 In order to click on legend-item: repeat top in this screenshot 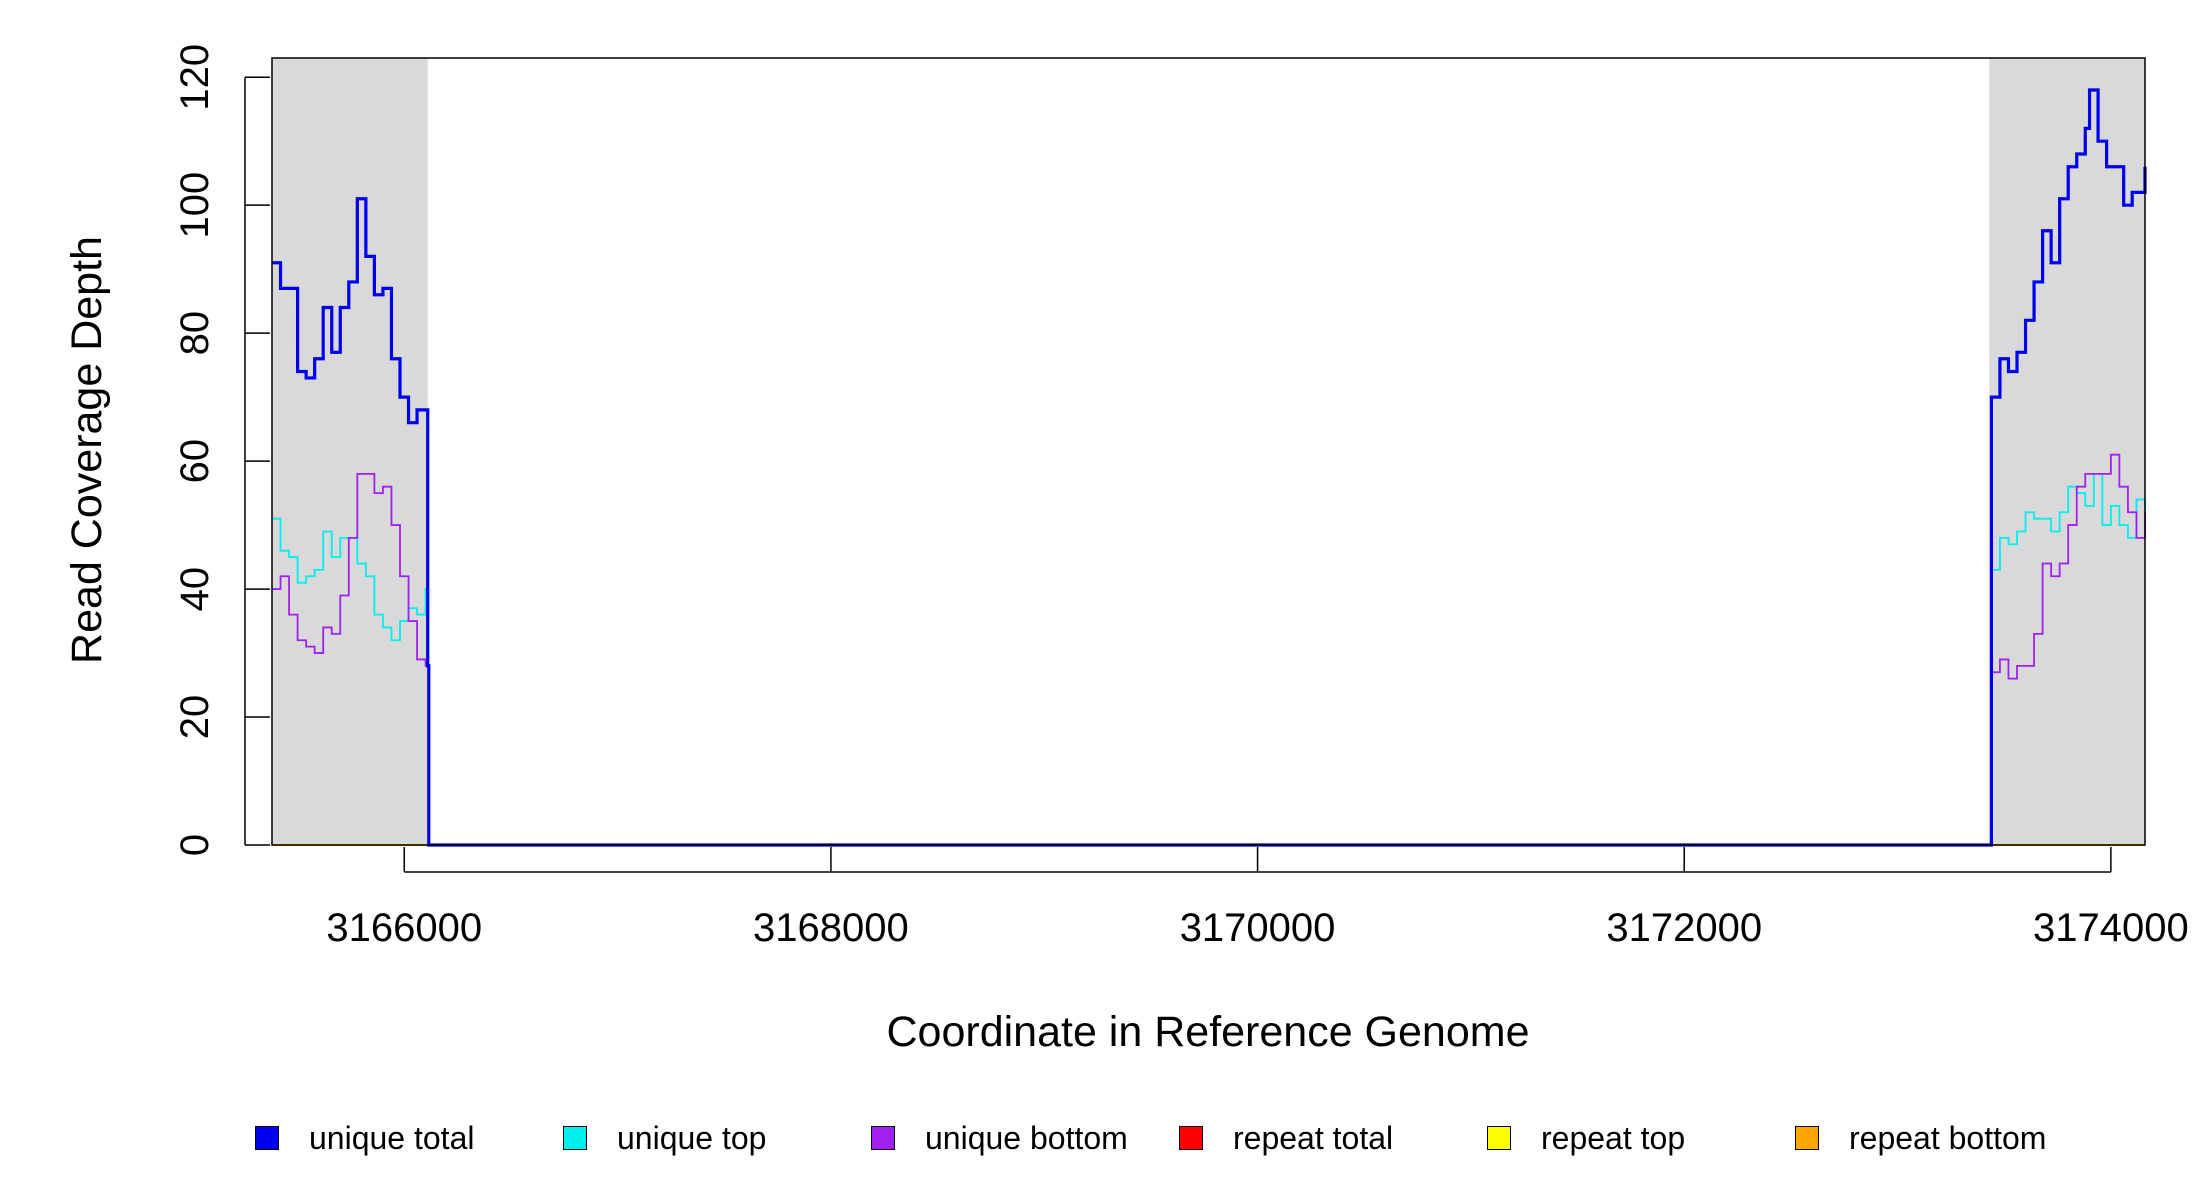, I will do `click(1586, 1138)`.